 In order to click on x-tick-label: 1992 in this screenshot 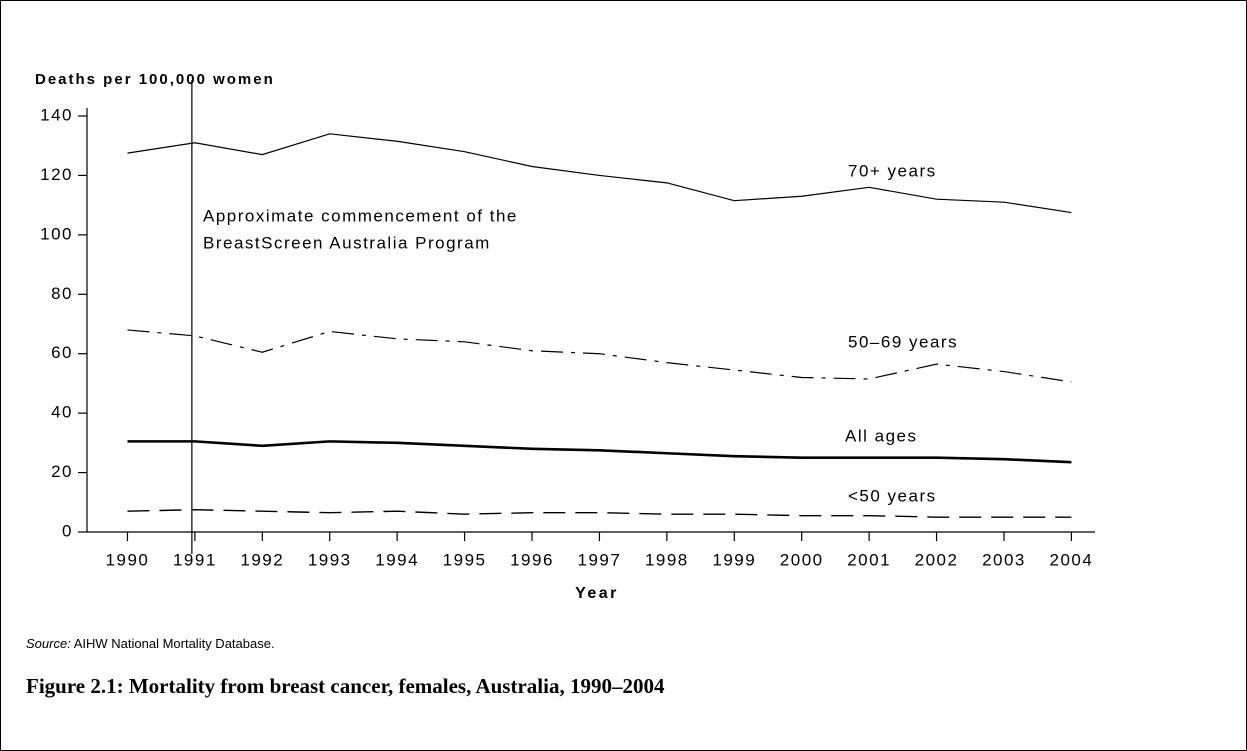, I will do `click(262, 559)`.